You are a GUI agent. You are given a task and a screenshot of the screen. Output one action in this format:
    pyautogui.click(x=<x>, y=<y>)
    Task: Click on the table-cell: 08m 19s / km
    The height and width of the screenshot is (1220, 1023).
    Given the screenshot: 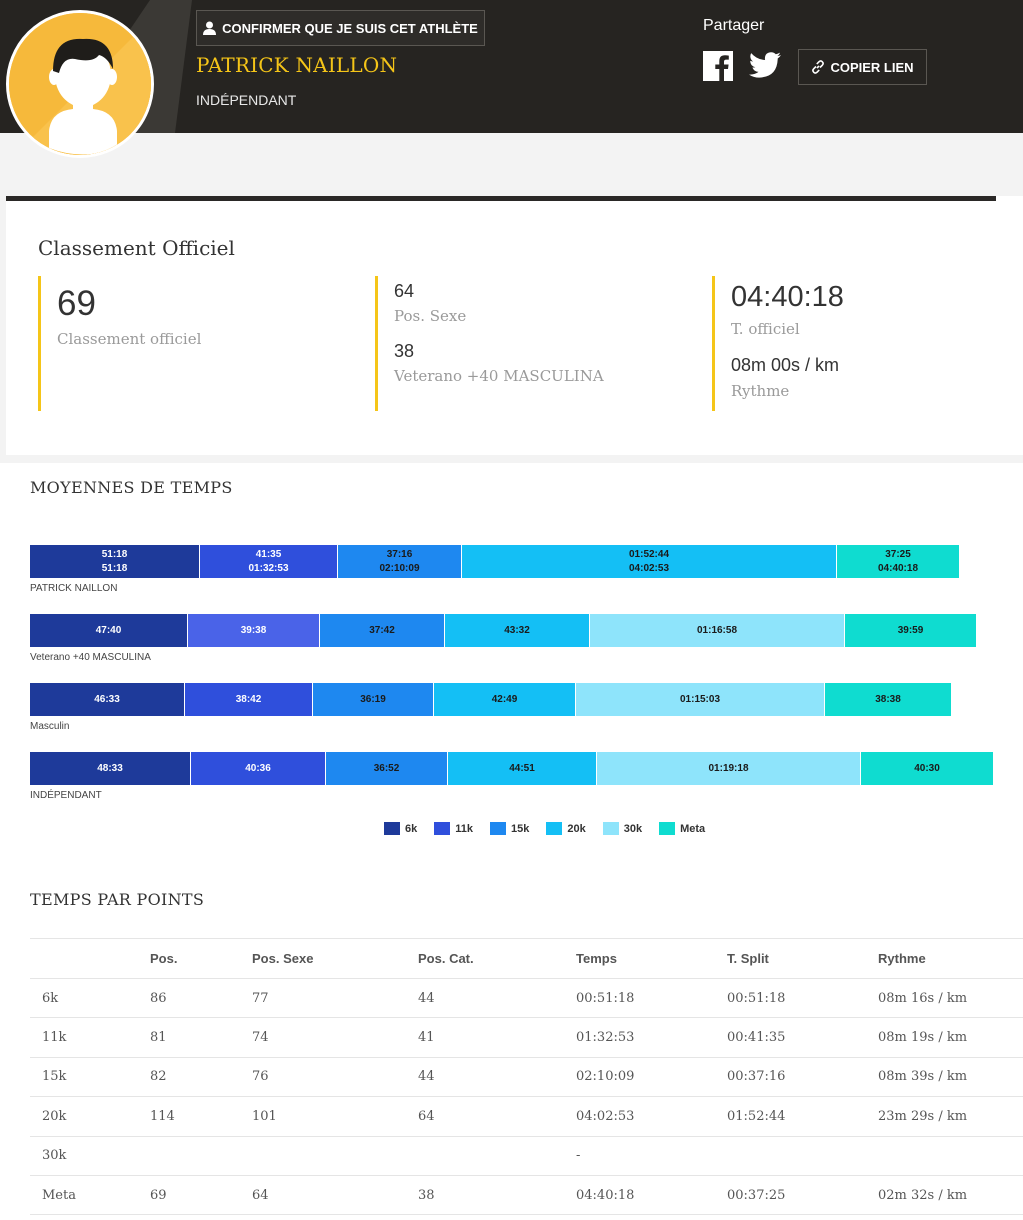 What is the action you would take?
    pyautogui.click(x=944, y=1037)
    